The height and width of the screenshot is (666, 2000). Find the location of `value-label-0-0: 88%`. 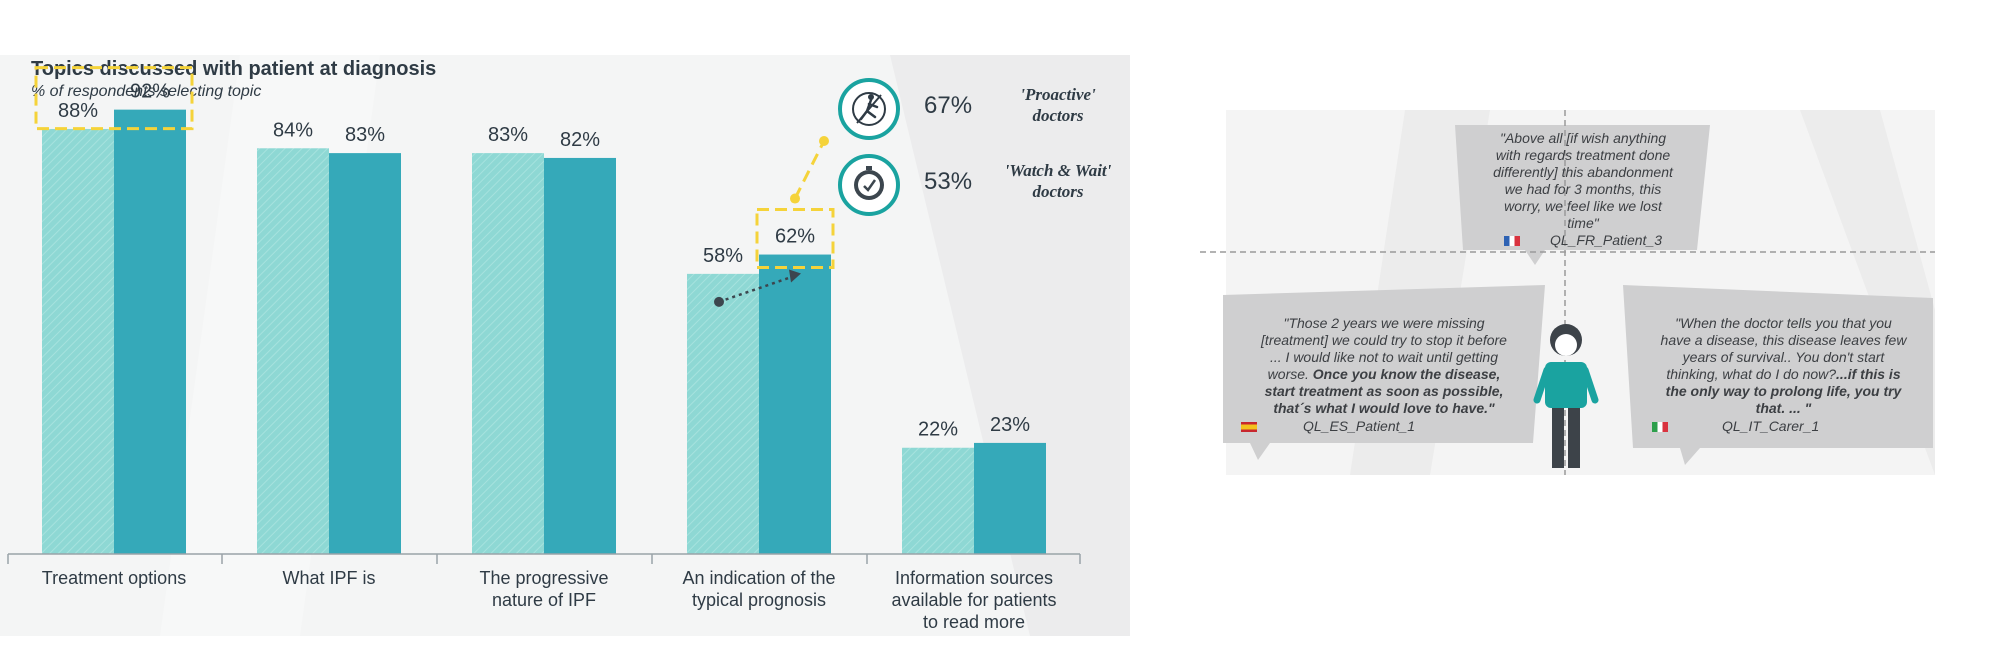

value-label-0-0: 88% is located at coordinates (78, 111).